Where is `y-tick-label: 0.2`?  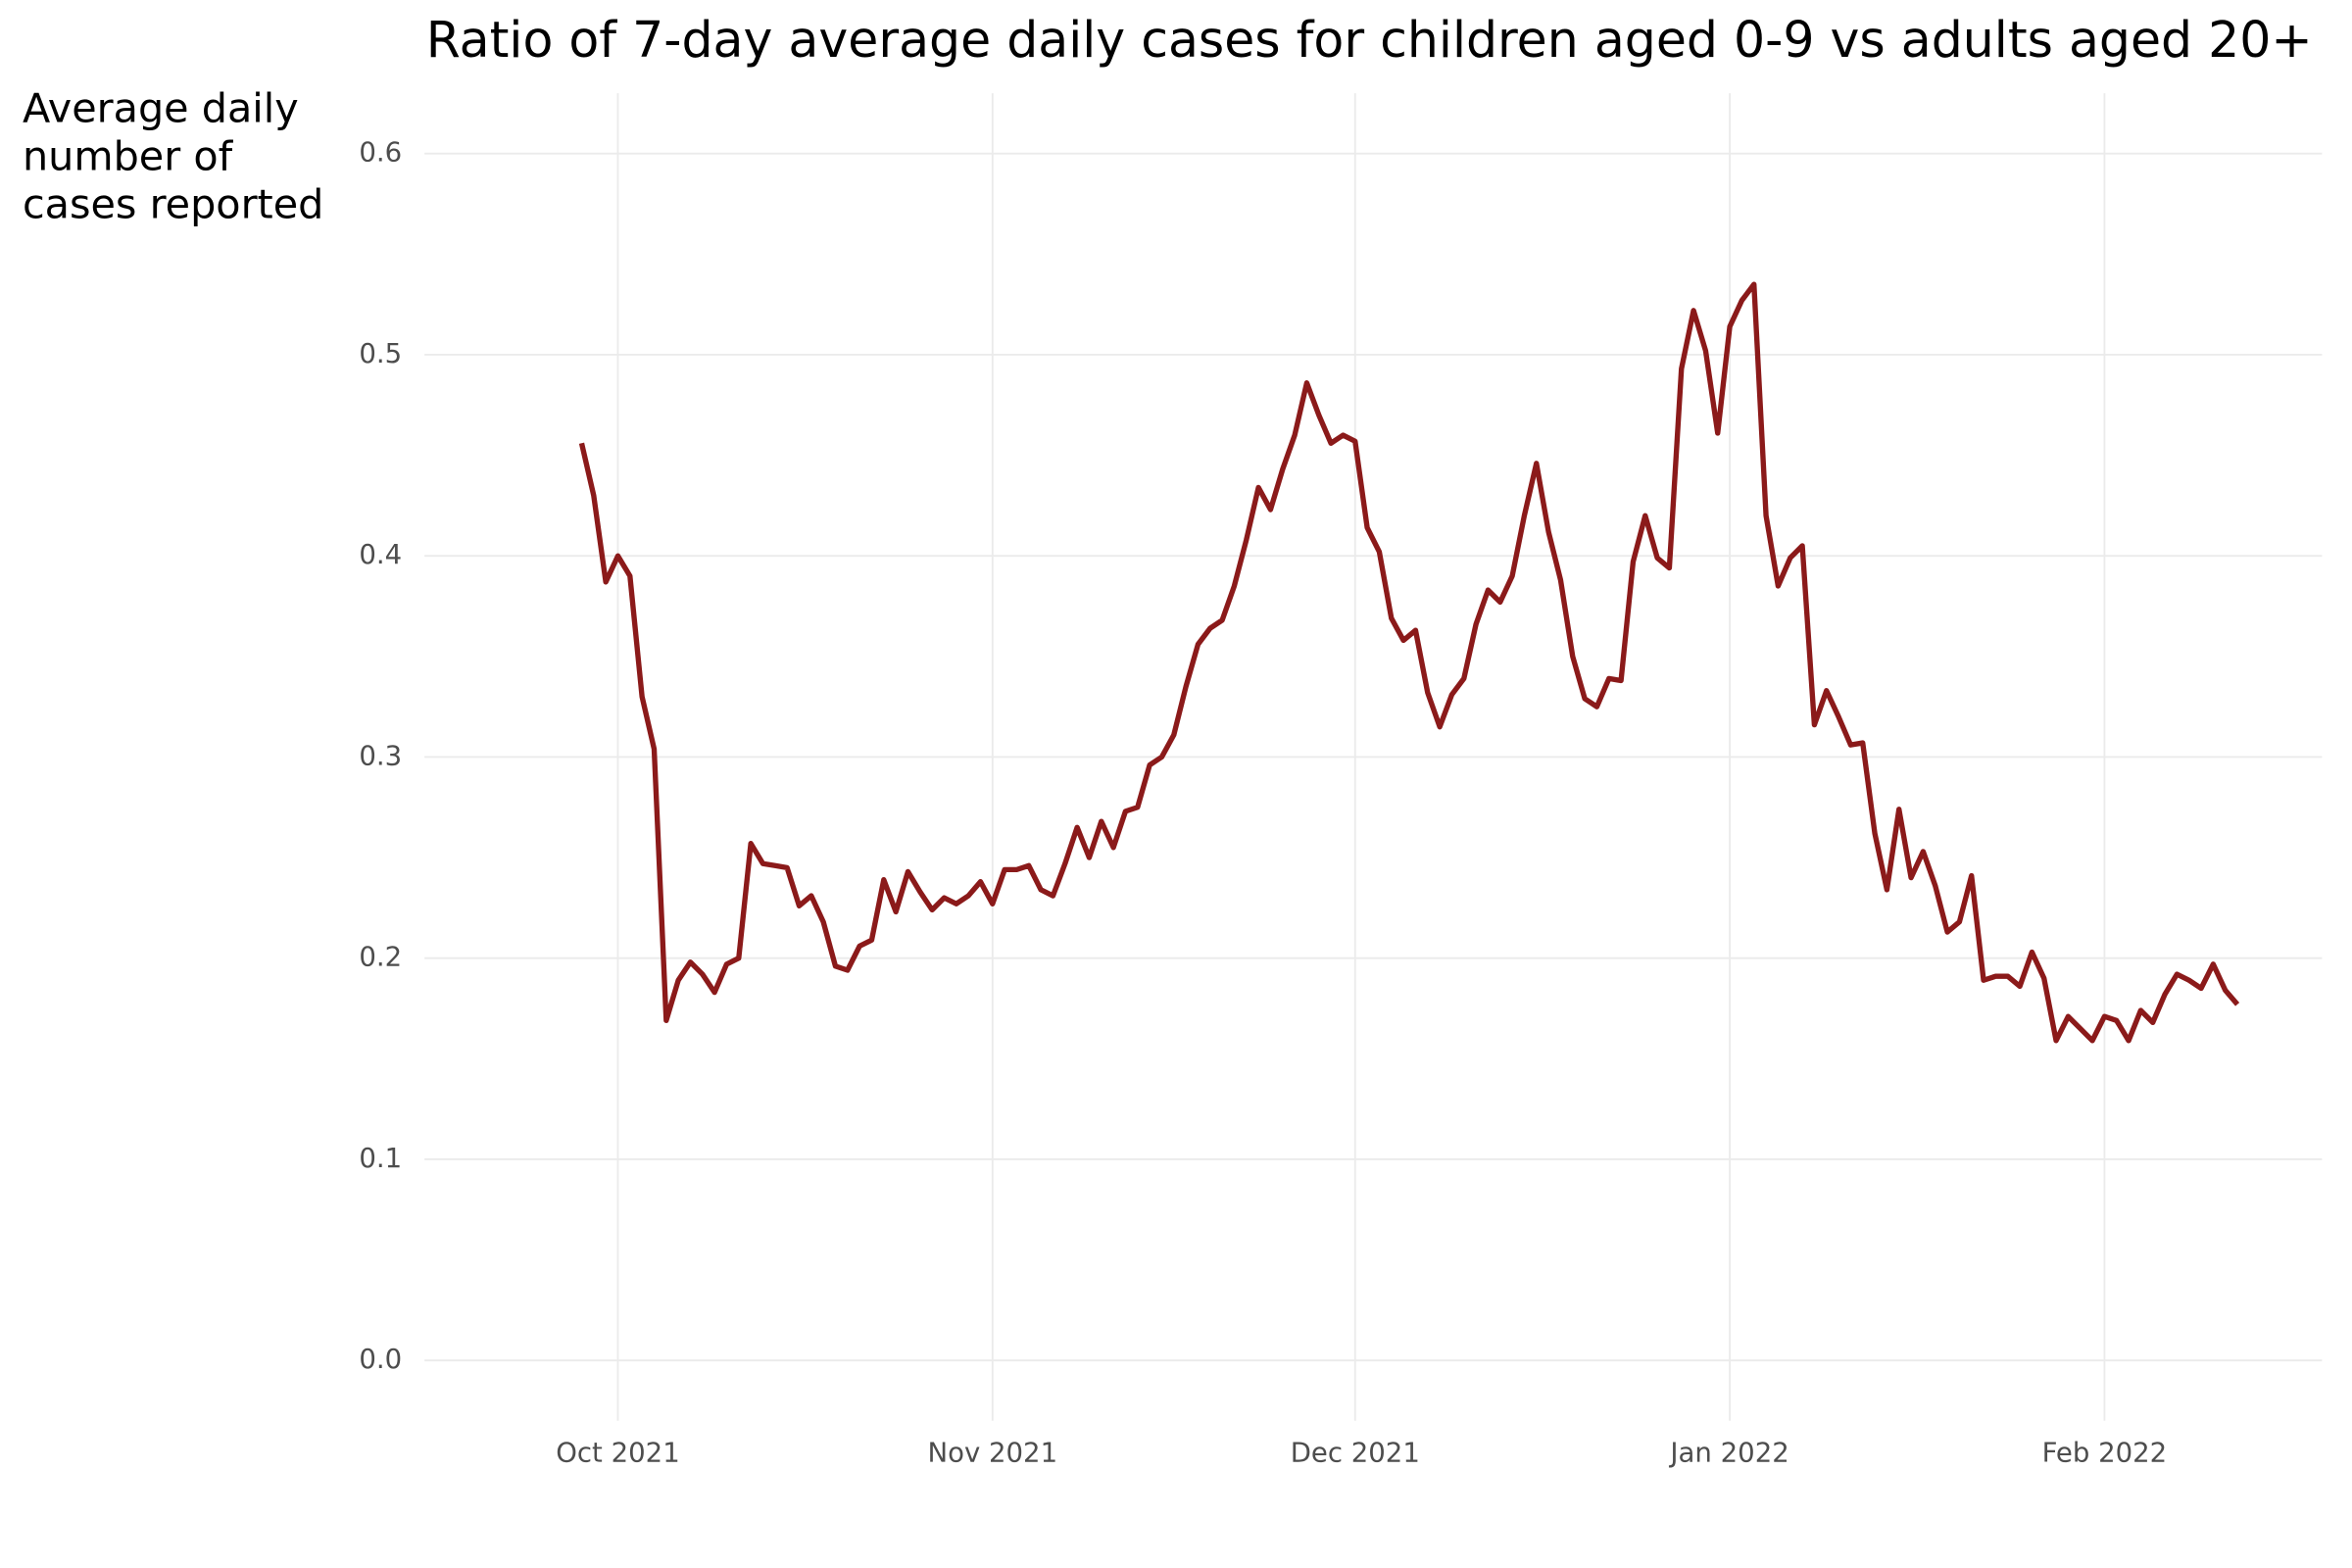
y-tick-label: 0.2 is located at coordinates (380, 957).